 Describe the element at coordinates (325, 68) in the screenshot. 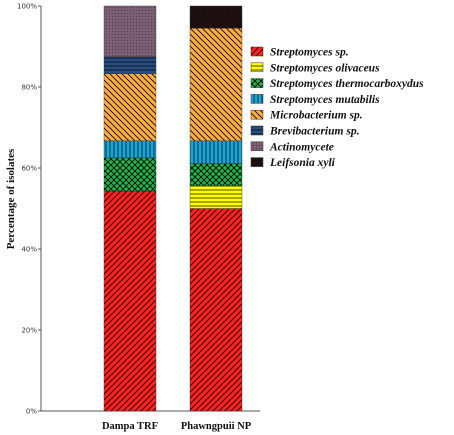

I see `legend-label: Streptomyces olivaceus` at that location.